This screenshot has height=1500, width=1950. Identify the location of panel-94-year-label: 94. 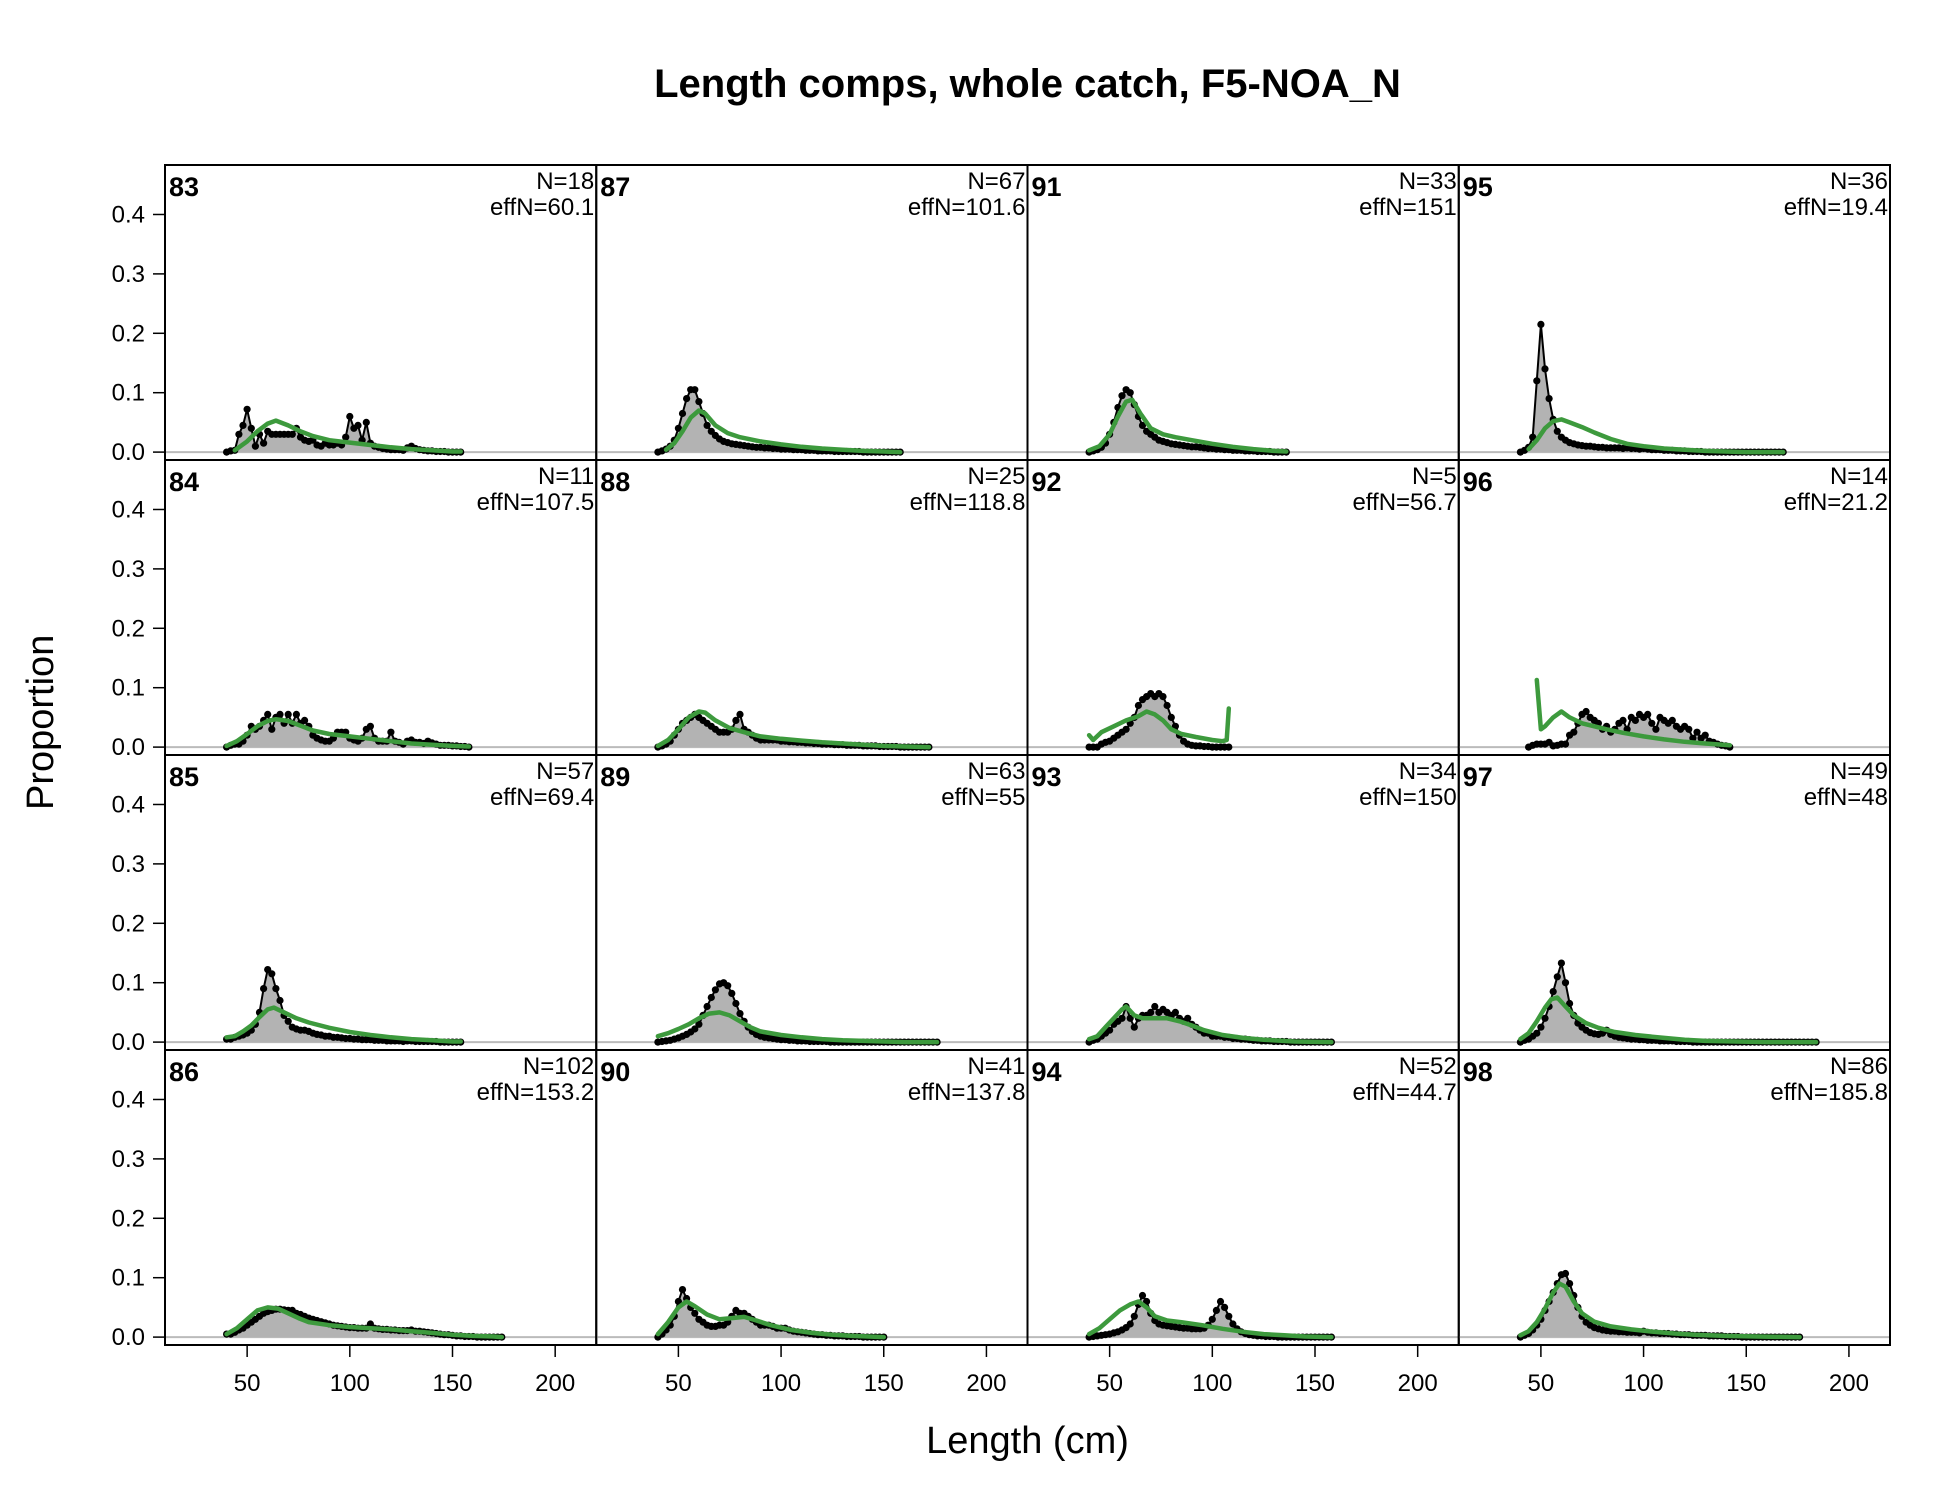
(1047, 1072).